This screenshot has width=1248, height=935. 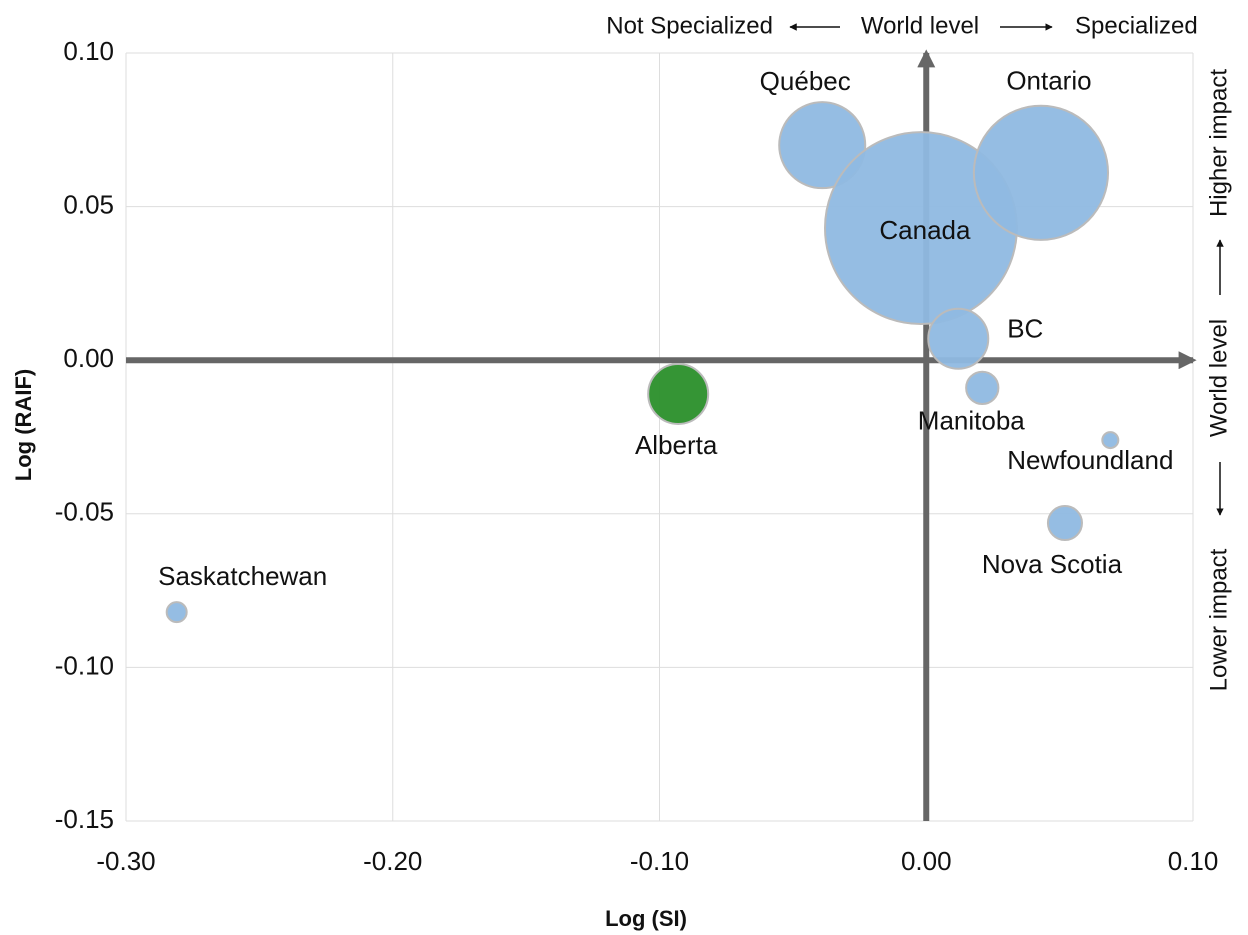 I want to click on x-tick-label: -0.20, so click(x=392, y=861).